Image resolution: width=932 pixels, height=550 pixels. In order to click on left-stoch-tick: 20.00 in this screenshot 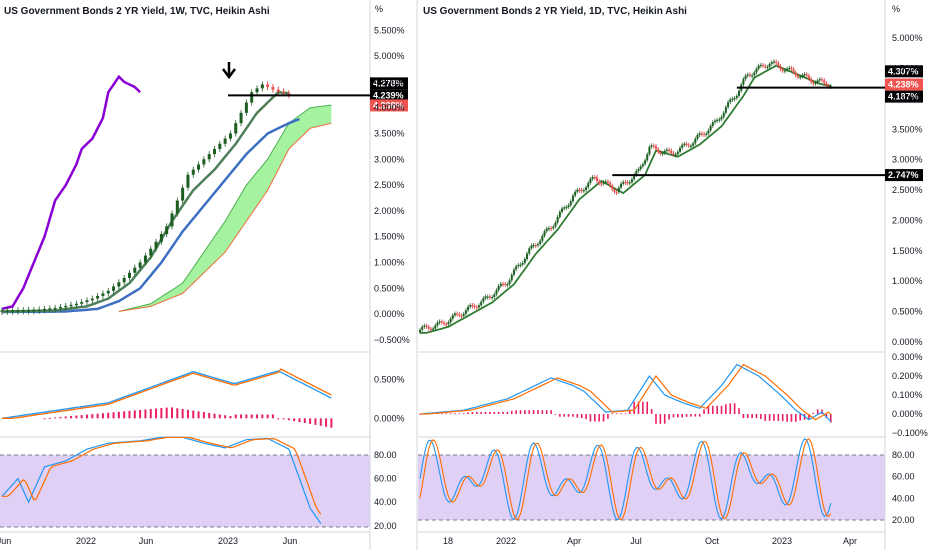, I will do `click(385, 526)`.